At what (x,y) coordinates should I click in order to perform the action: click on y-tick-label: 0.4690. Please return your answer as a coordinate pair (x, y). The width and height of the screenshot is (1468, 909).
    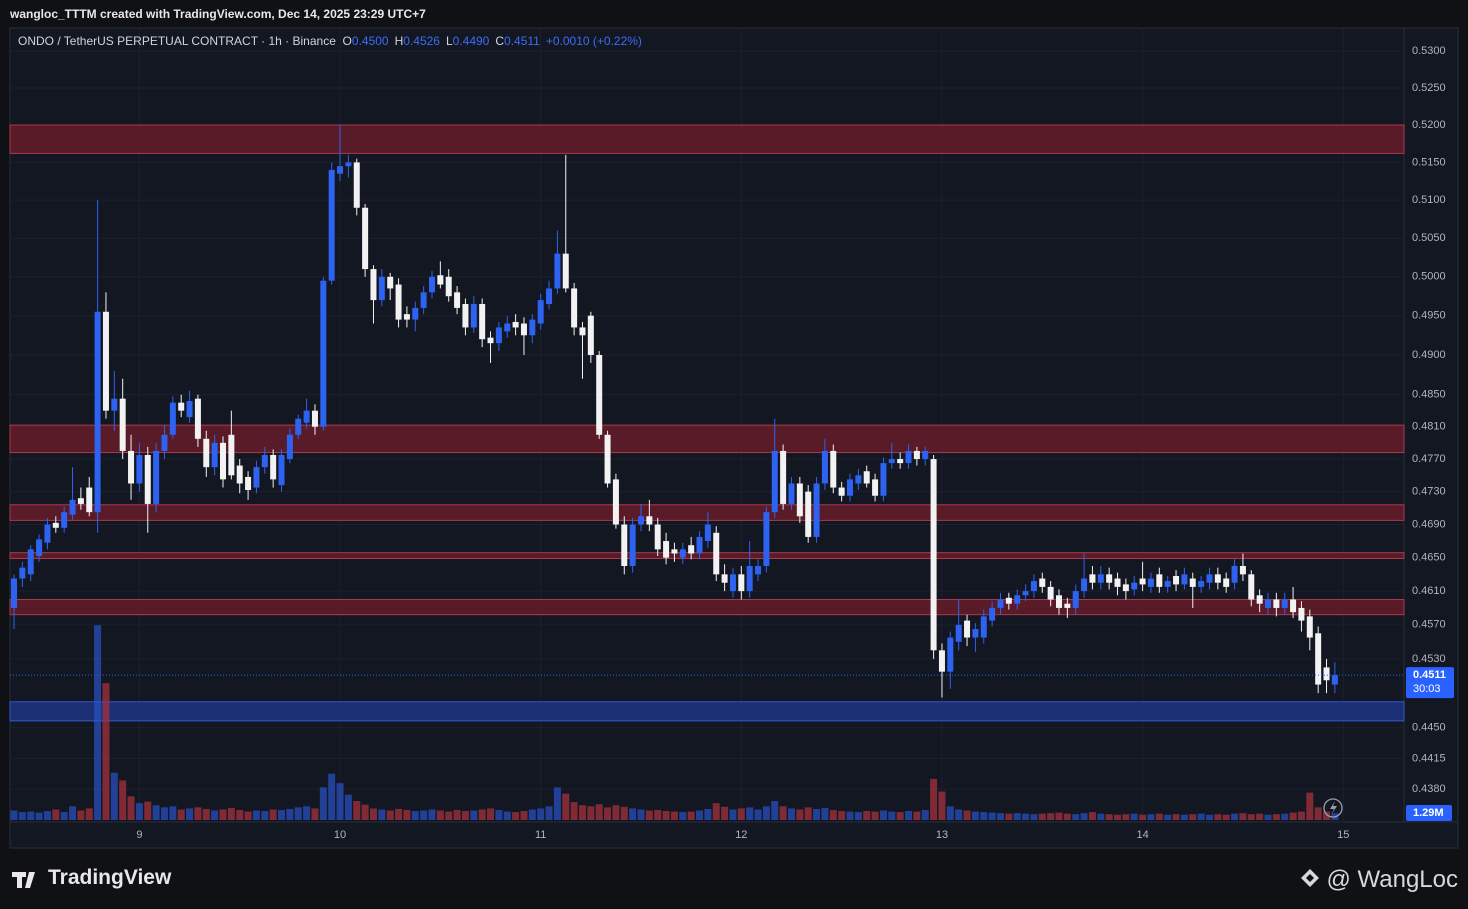
    Looking at the image, I should click on (1429, 524).